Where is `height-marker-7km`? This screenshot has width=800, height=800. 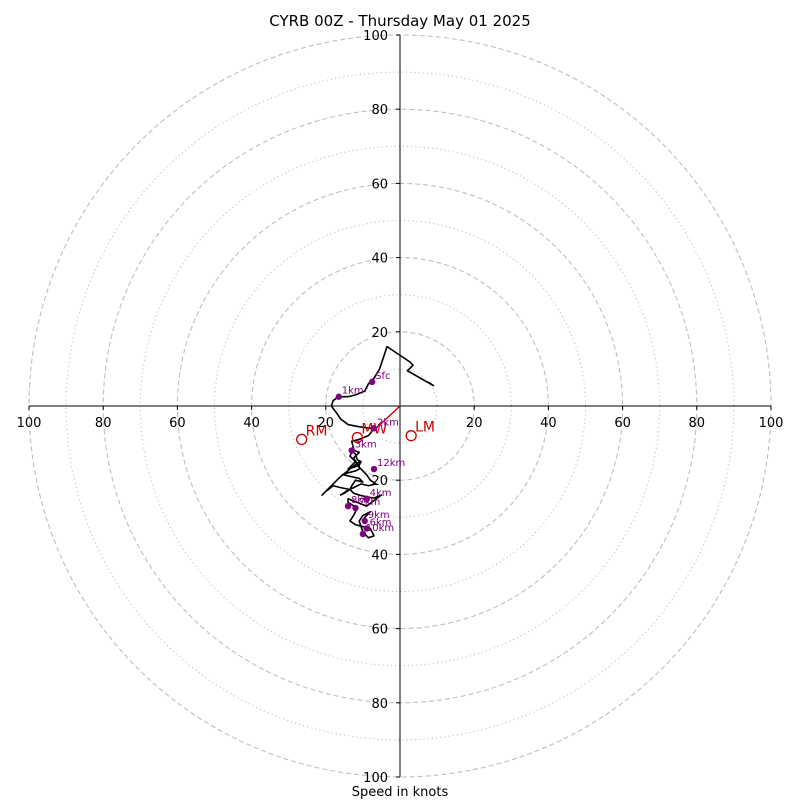 height-marker-7km is located at coordinates (355, 508).